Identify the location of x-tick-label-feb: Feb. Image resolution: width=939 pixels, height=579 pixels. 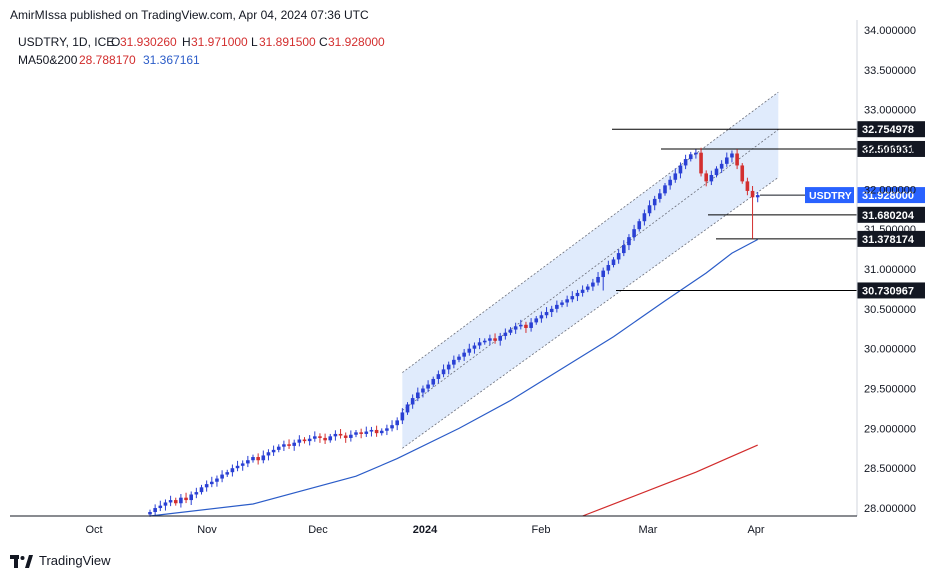
(541, 530).